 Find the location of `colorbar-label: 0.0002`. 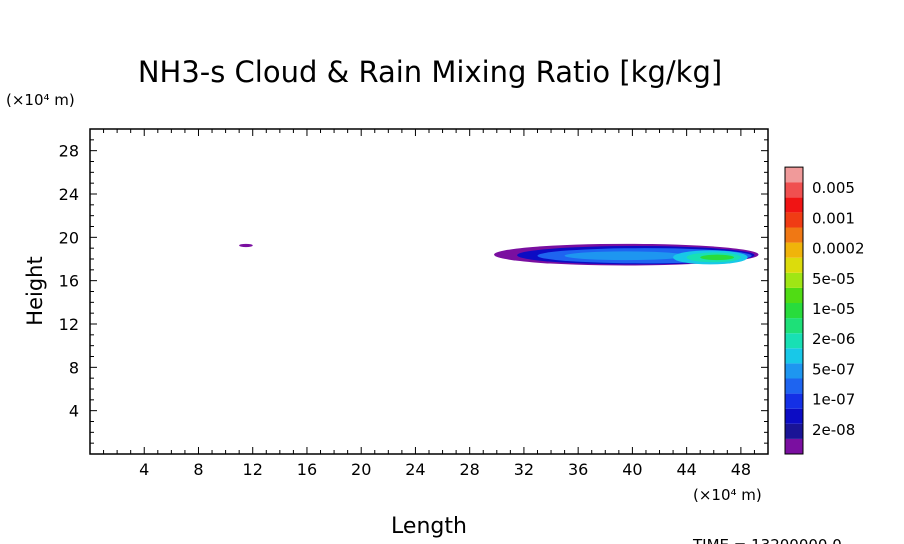

colorbar-label: 0.0002 is located at coordinates (838, 249).